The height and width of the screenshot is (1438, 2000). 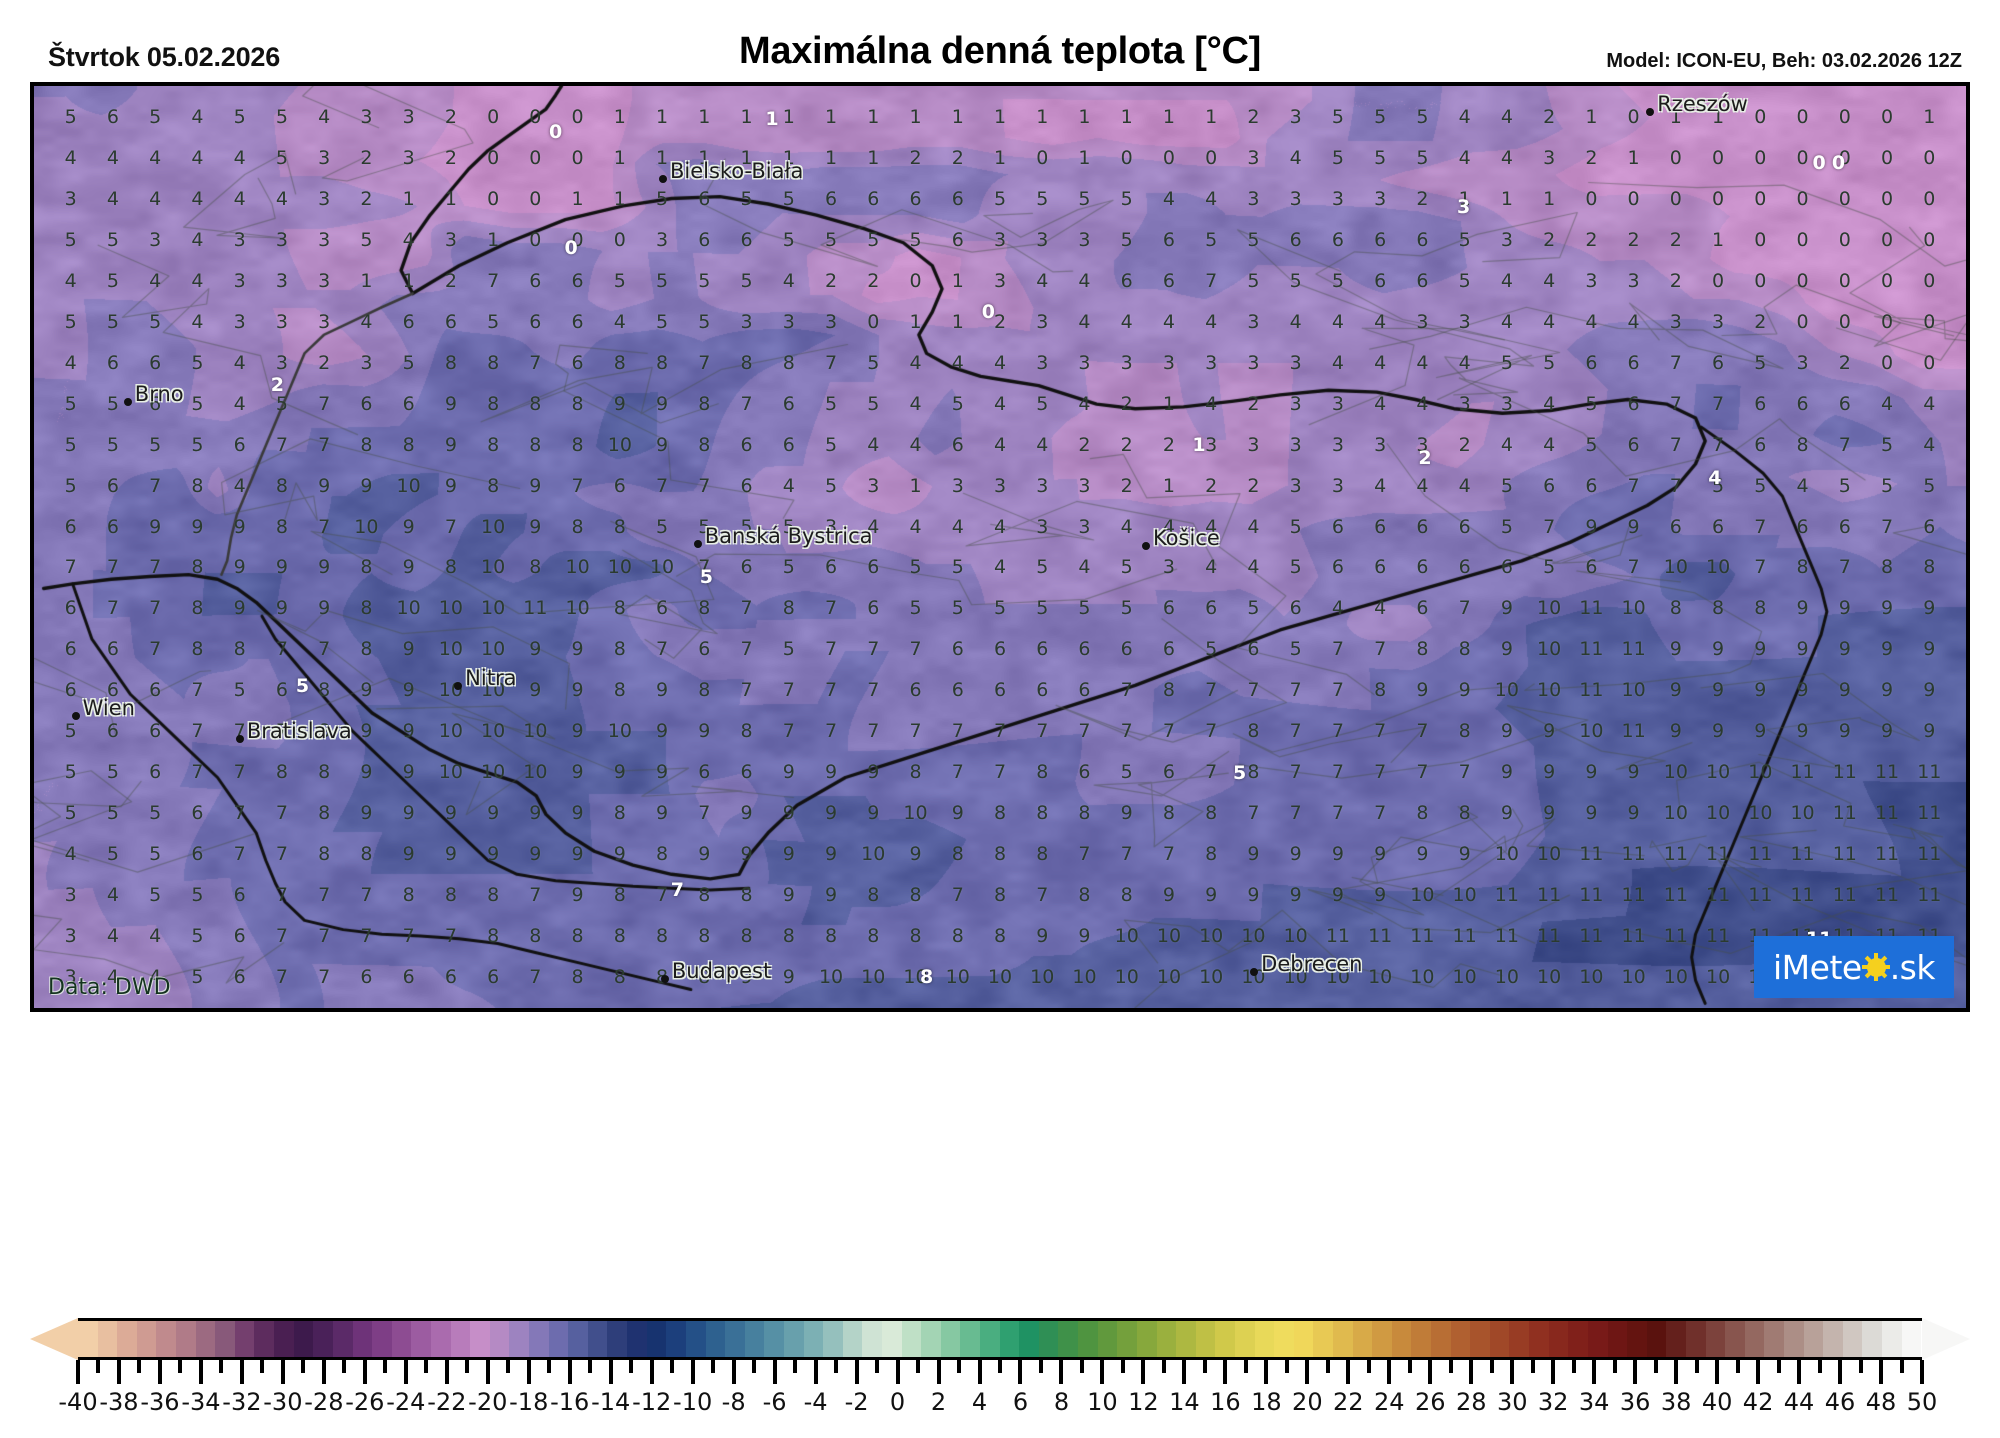 I want to click on colorbar-tick-label: -6, so click(x=774, y=1402).